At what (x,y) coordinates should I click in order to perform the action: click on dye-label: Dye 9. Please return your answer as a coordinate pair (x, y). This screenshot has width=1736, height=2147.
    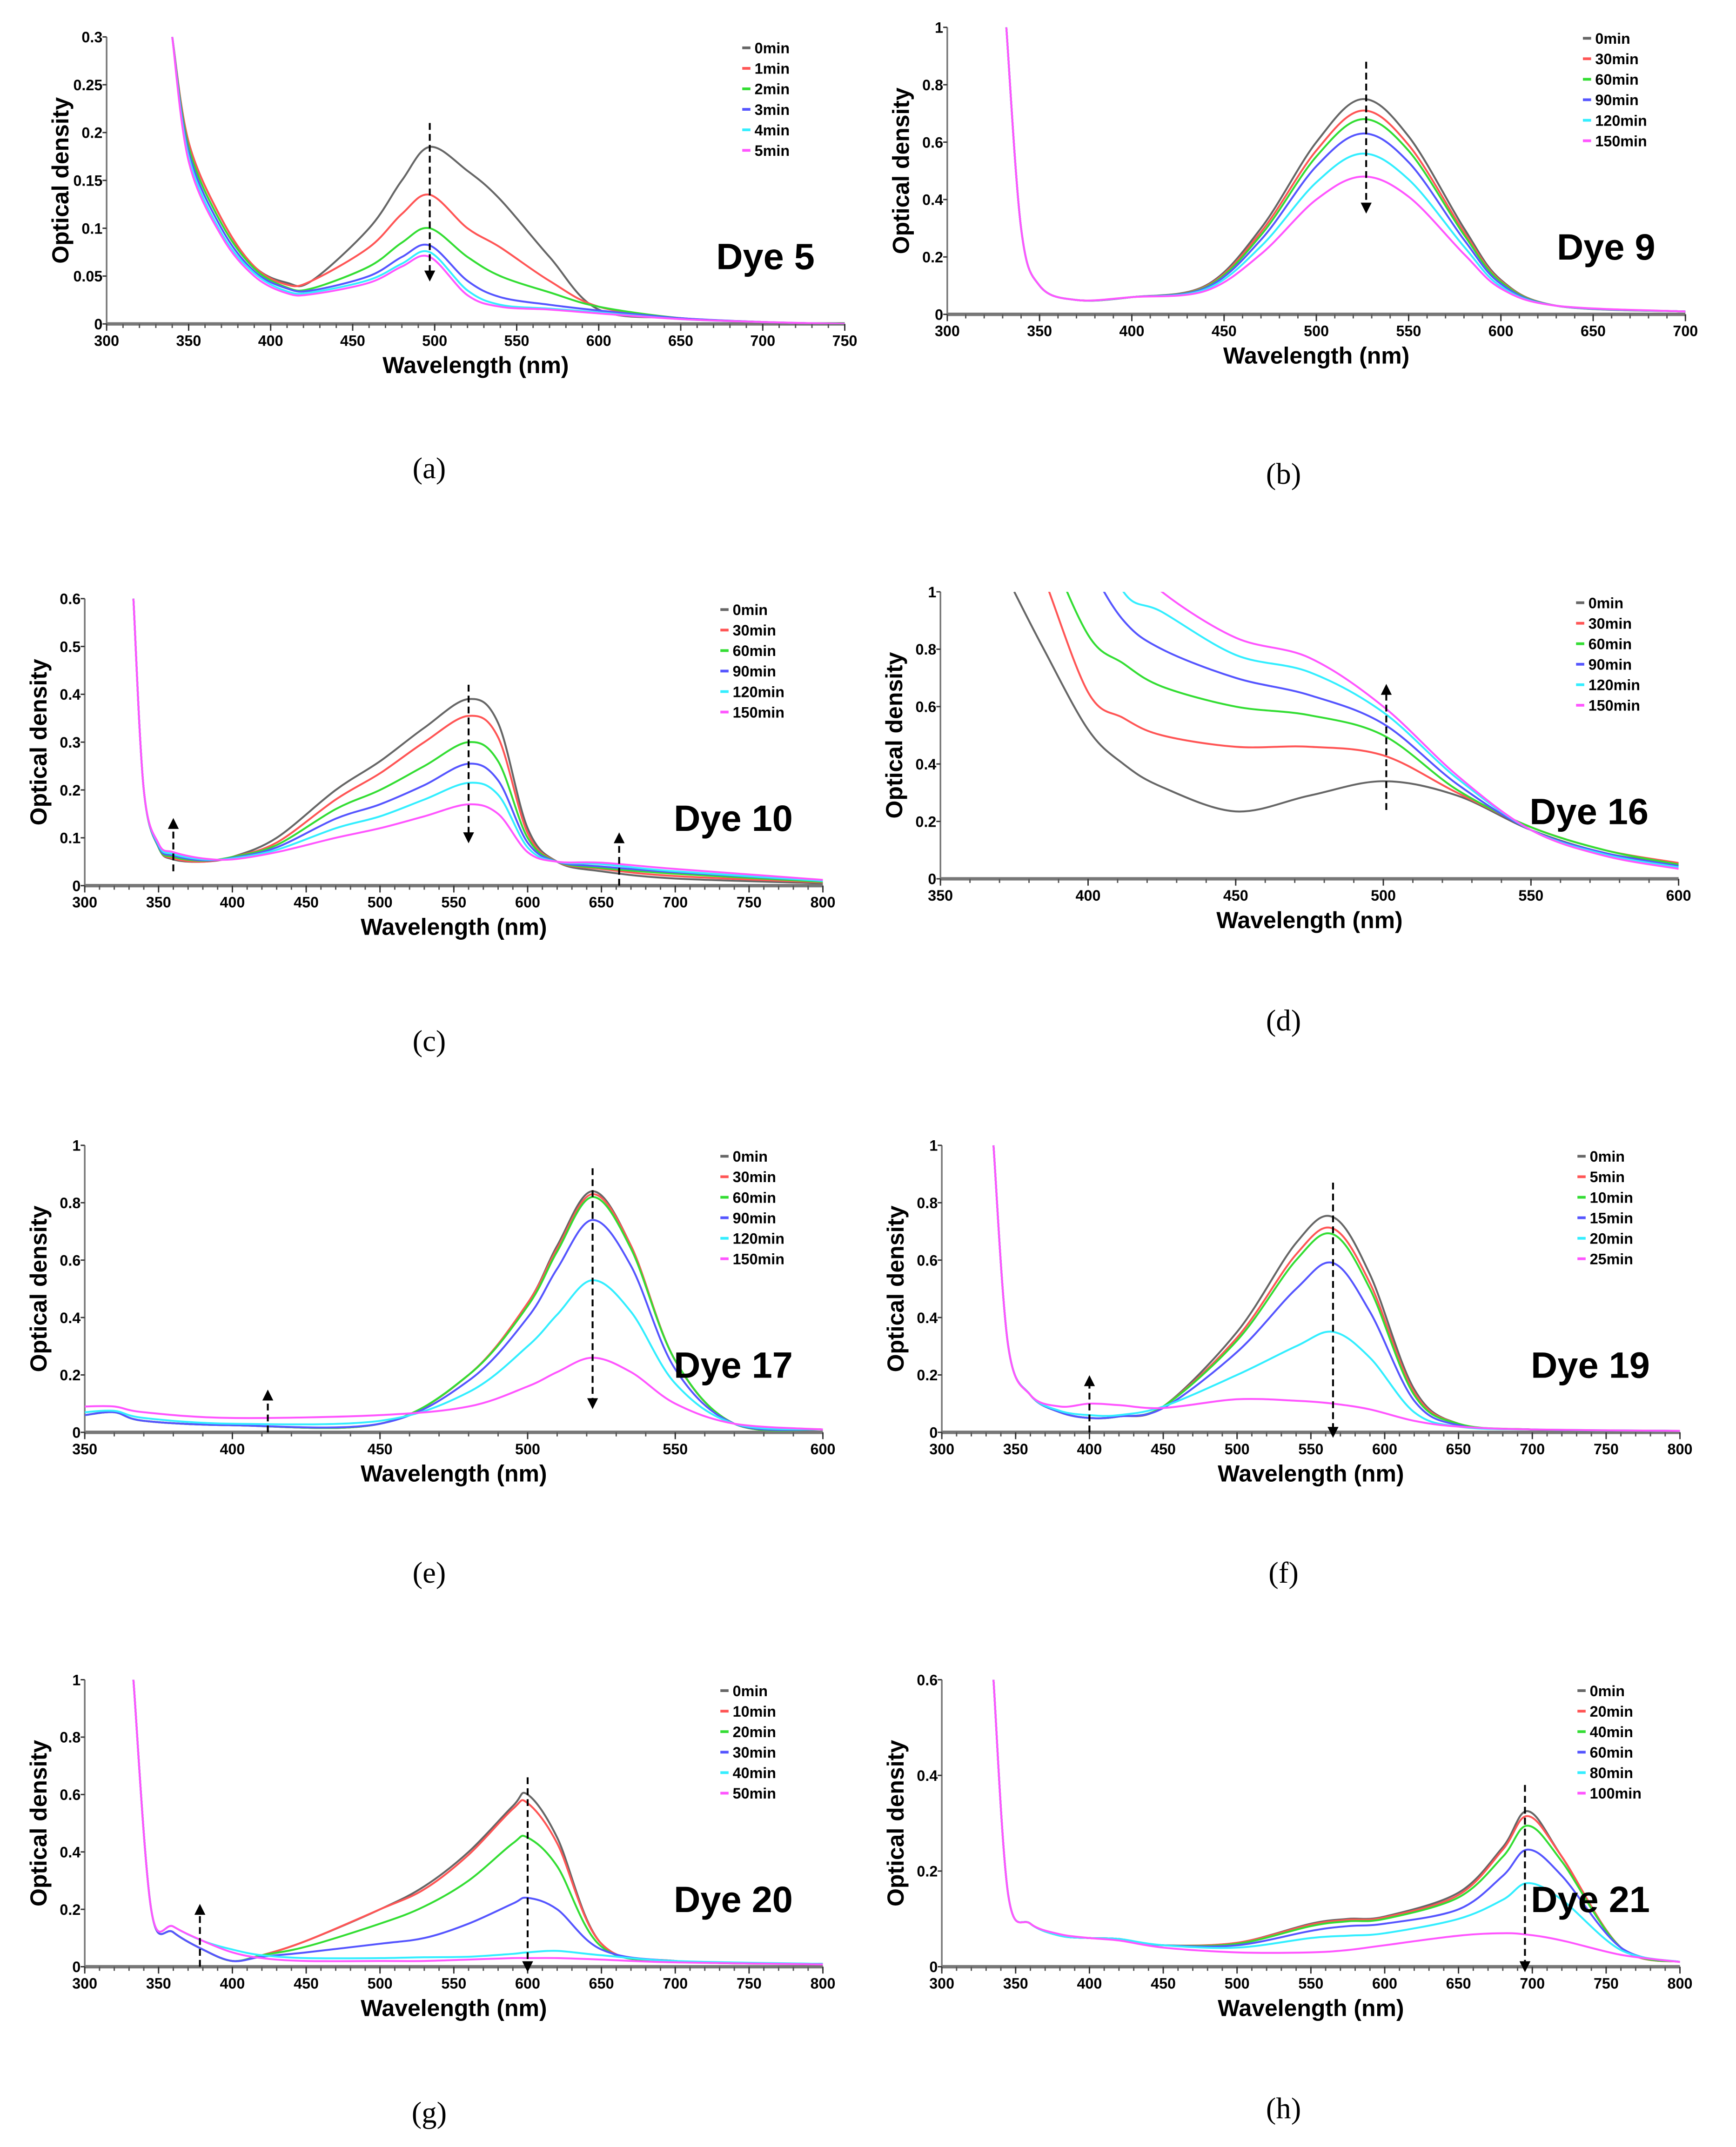
    Looking at the image, I should click on (1607, 247).